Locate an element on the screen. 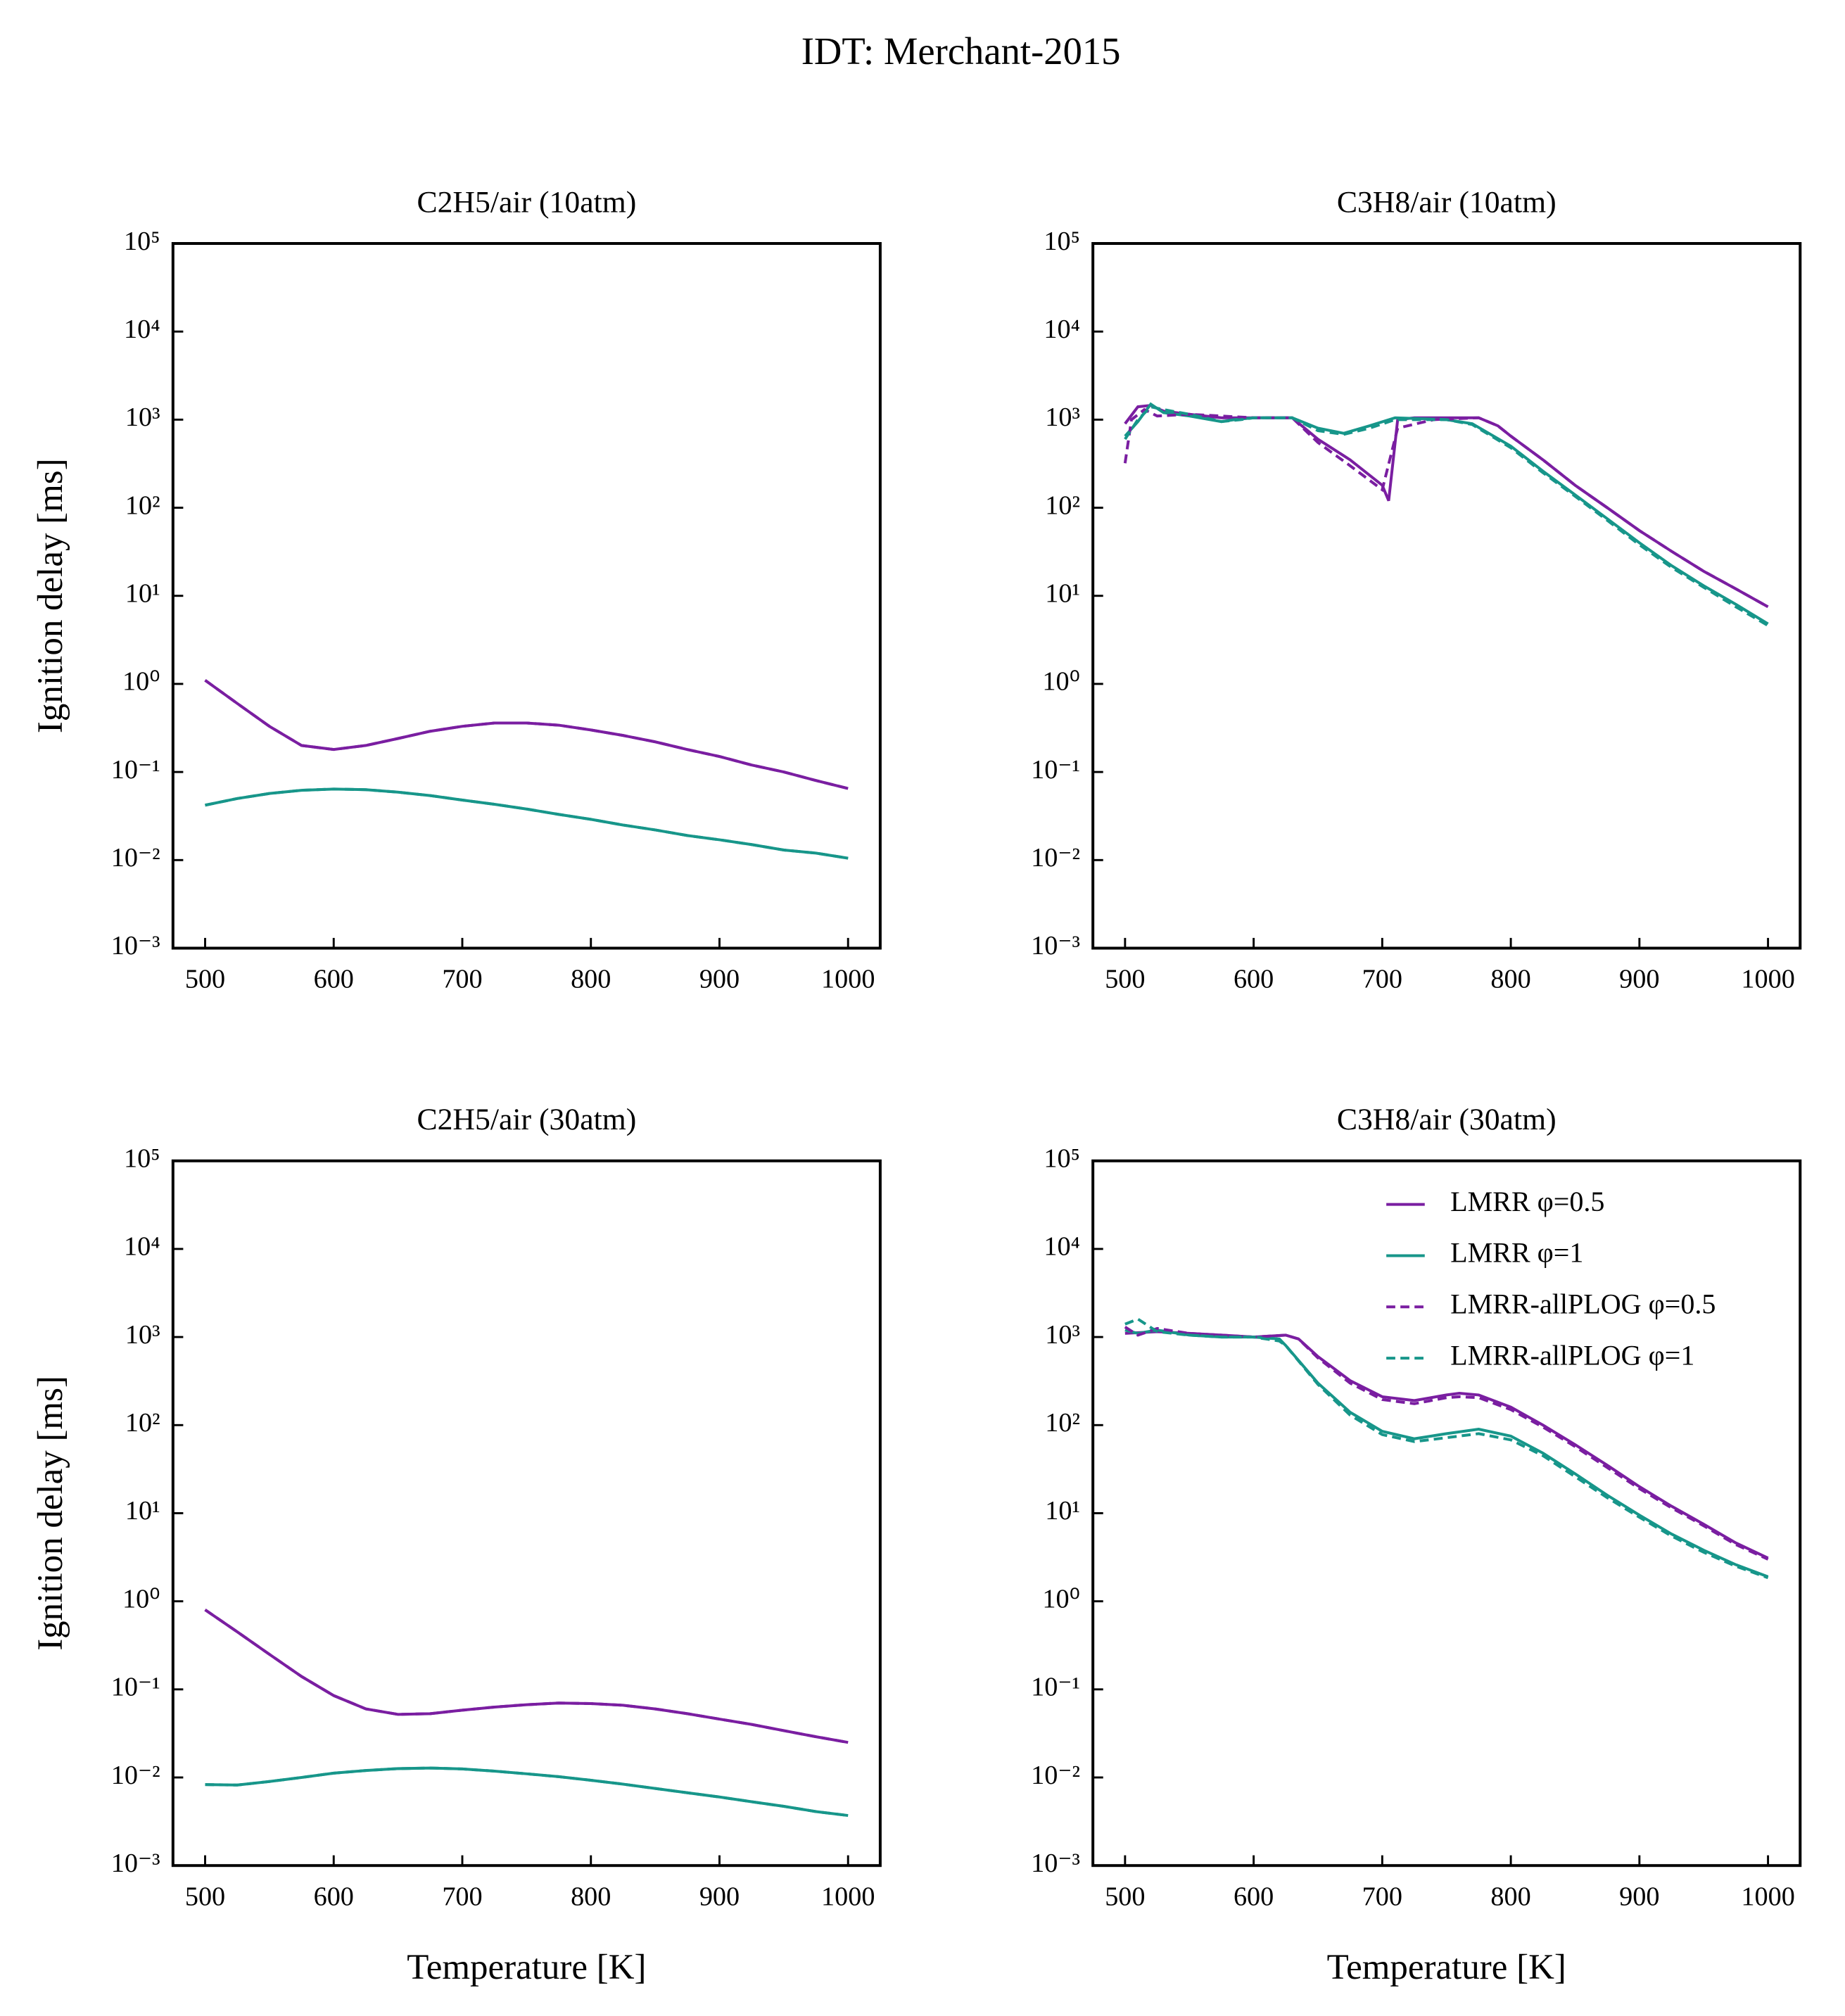 The width and height of the screenshot is (1845, 2016). legend-label: LMRR-allPLOG φ=1 is located at coordinates (1572, 1355).